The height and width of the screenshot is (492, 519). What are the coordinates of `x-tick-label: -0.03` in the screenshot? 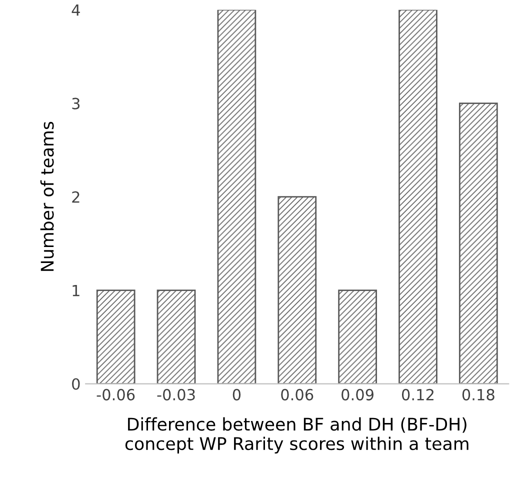 It's located at (176, 394).